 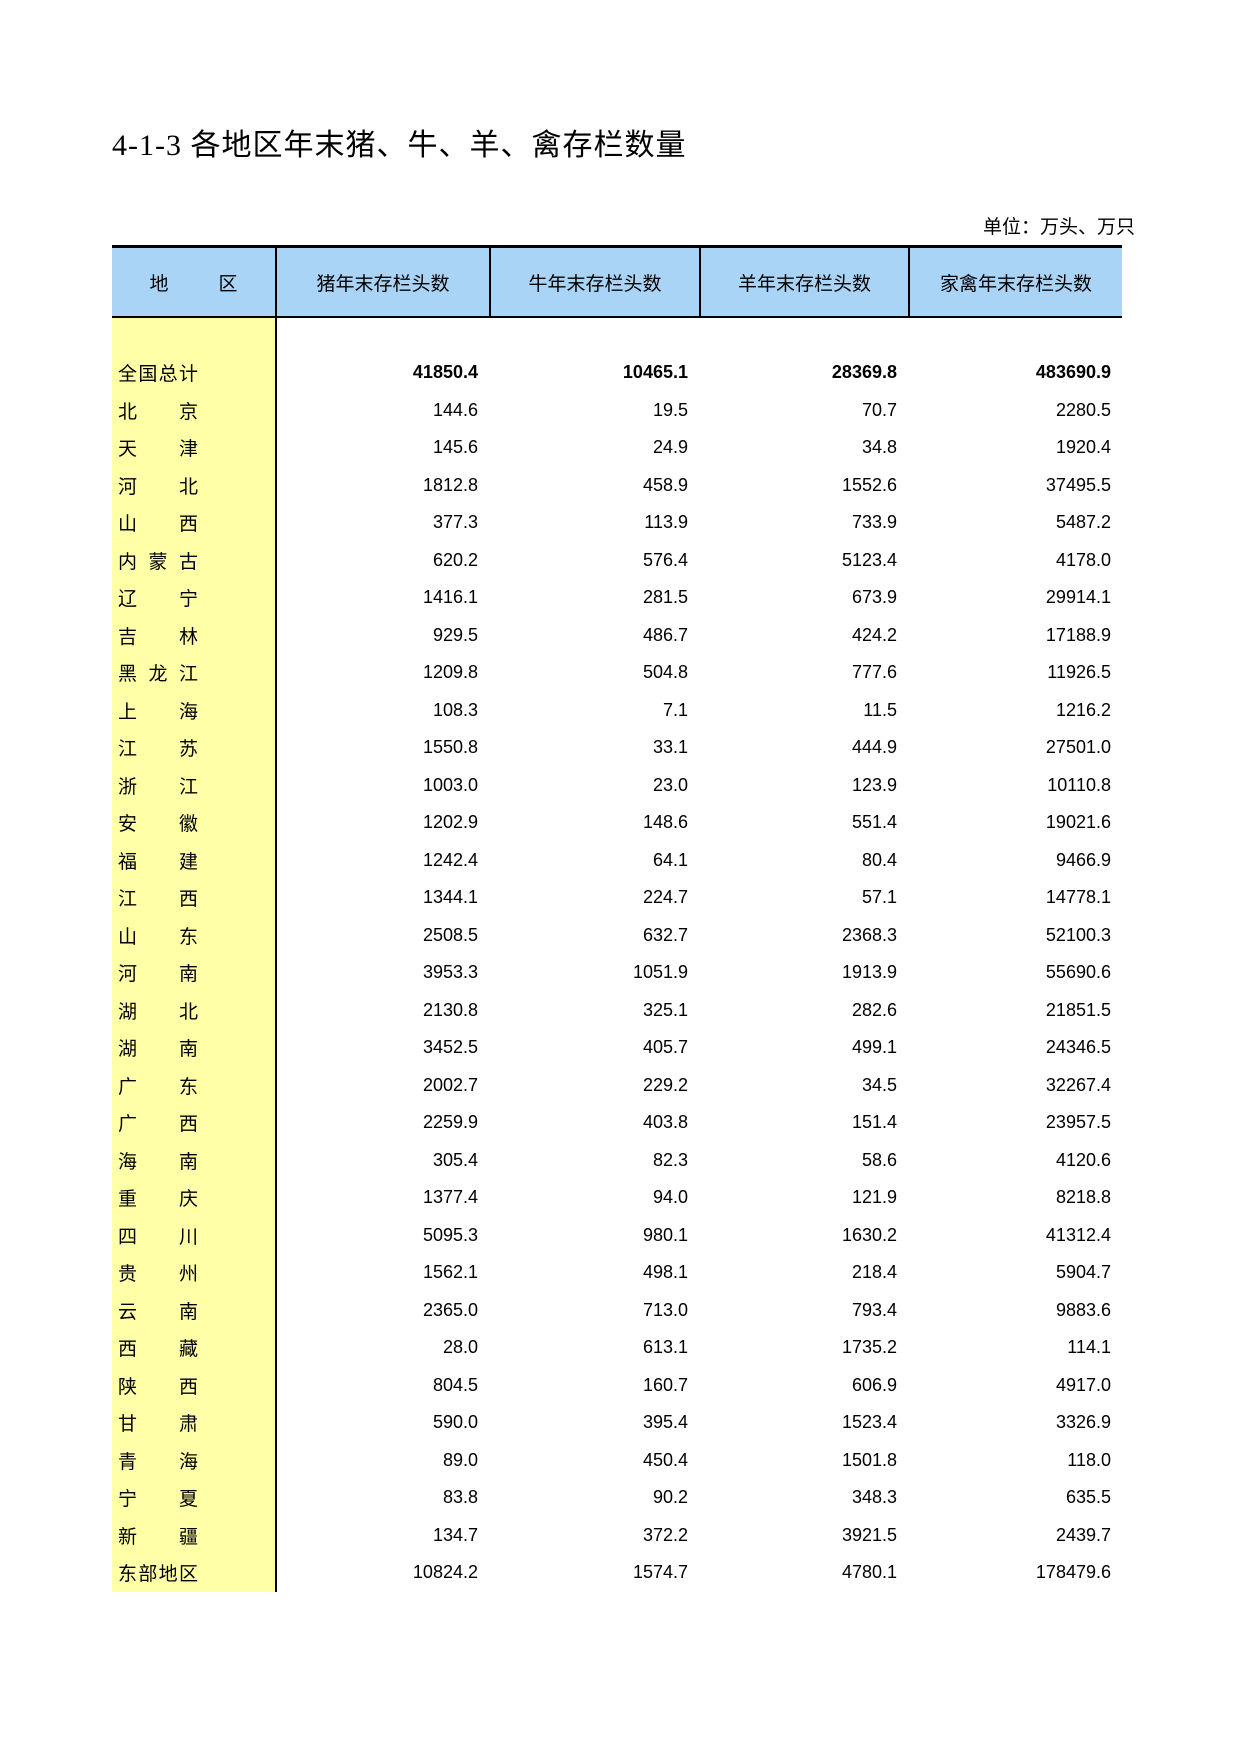 What do you see at coordinates (617, 636) in the screenshot?
I see `table-row: 吉林 929.5 486.7 424.2 17188.9` at bounding box center [617, 636].